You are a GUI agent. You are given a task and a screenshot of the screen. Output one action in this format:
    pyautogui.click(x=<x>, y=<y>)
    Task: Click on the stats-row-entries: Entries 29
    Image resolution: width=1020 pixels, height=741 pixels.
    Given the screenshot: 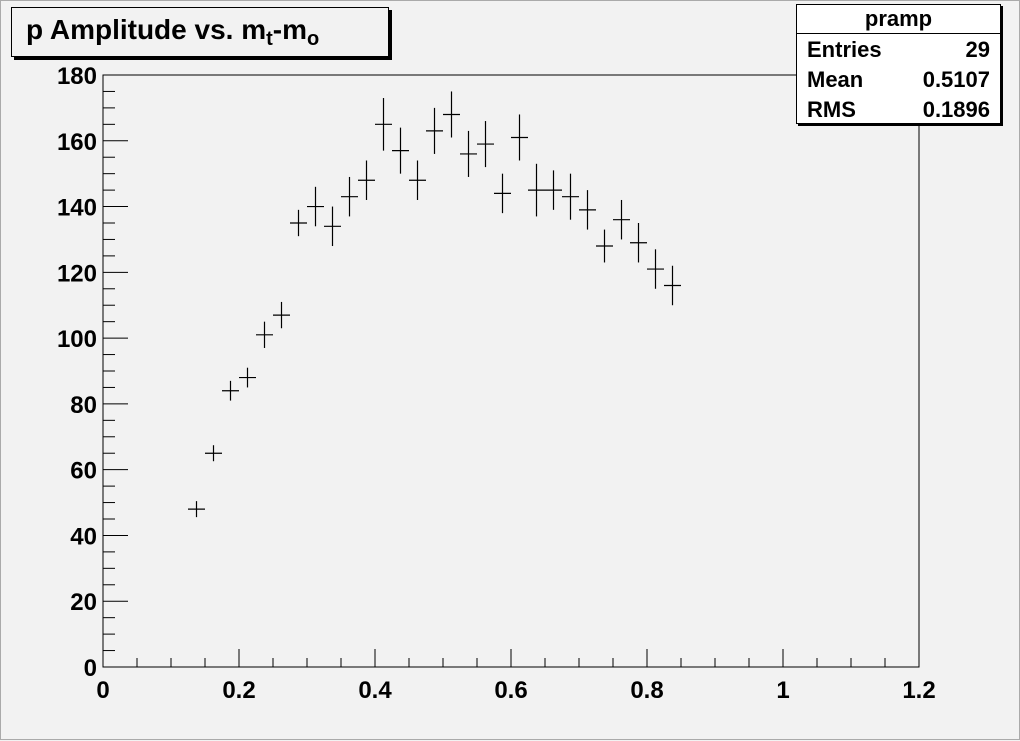 What is the action you would take?
    pyautogui.click(x=898, y=50)
    